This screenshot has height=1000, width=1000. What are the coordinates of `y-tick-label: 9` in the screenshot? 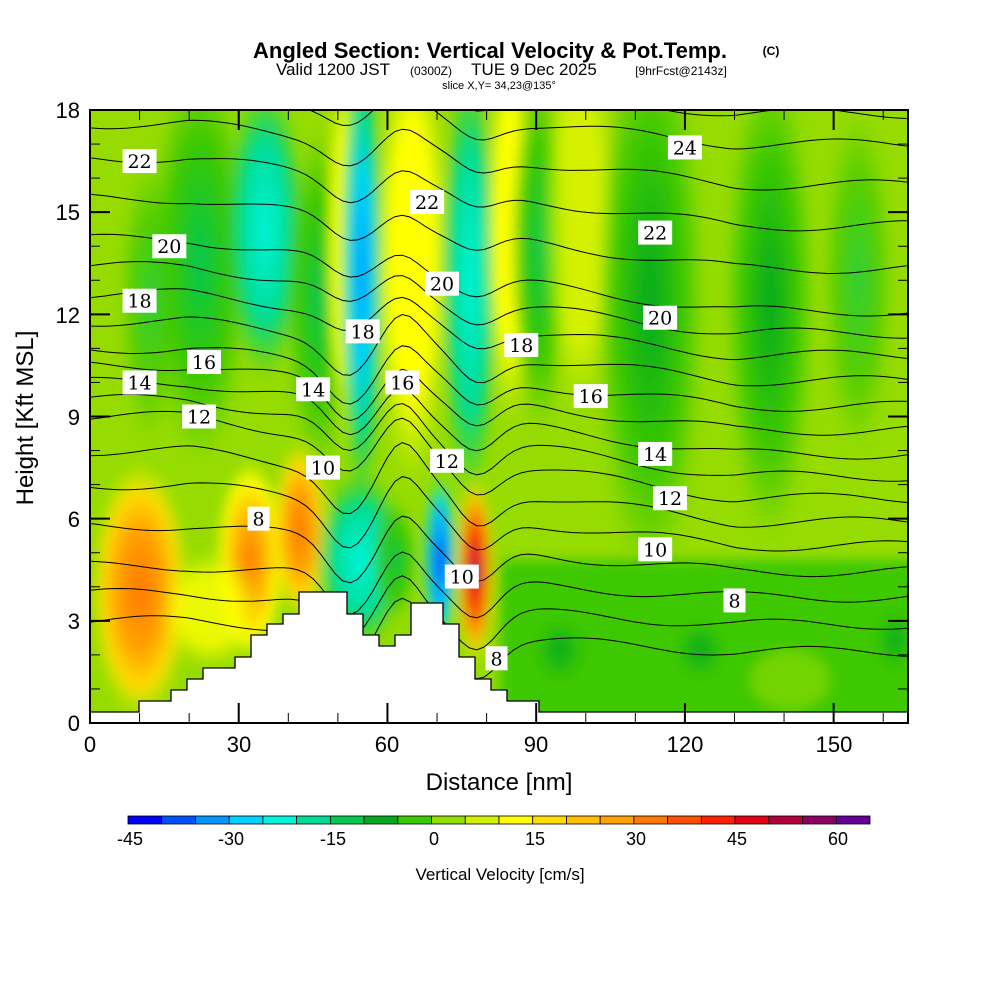 It's located at (74, 417).